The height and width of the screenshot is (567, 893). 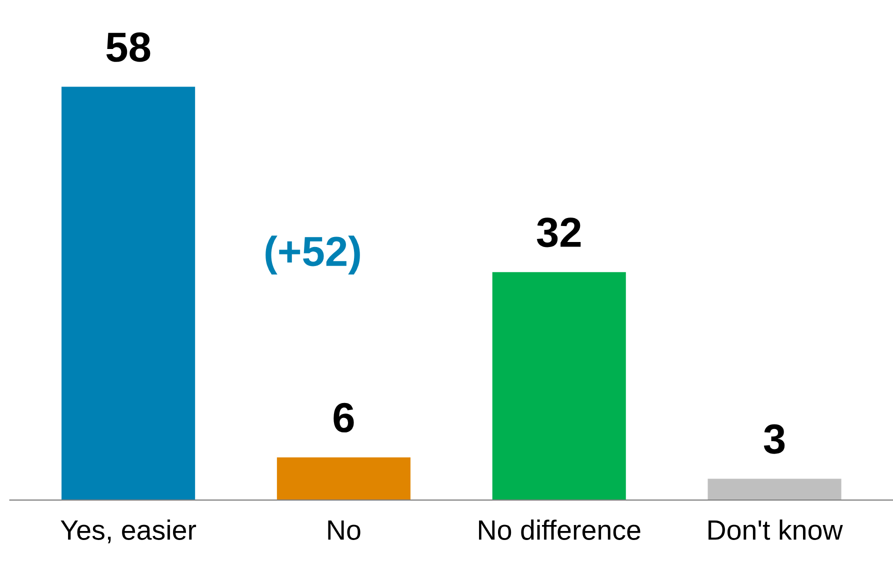 What do you see at coordinates (128, 47) in the screenshot?
I see `data-label: 58` at bounding box center [128, 47].